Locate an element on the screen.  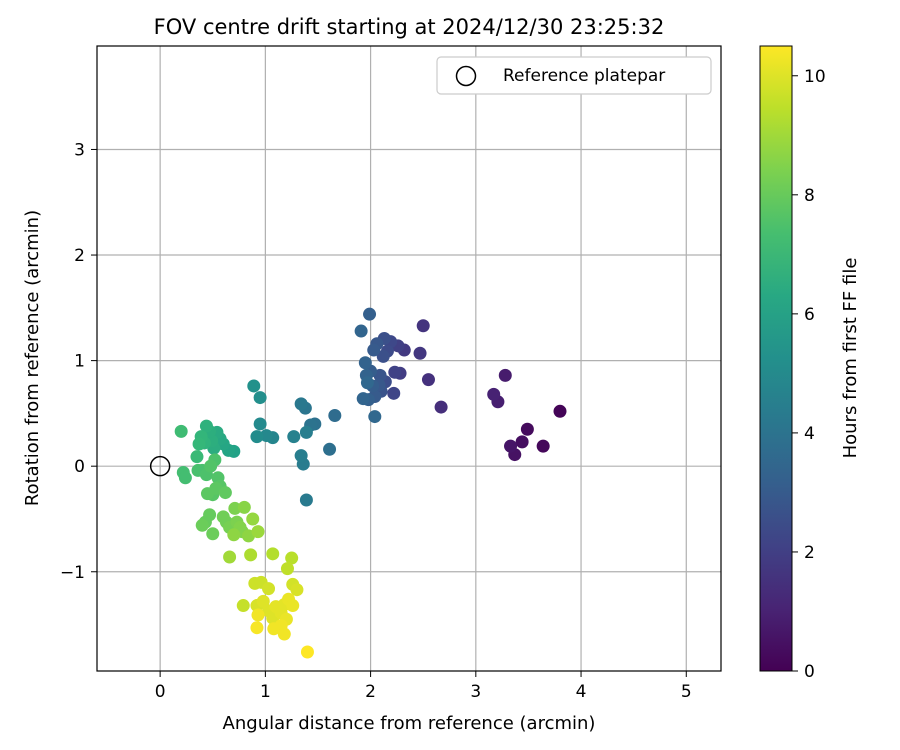
legend-open-circle-icon is located at coordinates (466, 76).